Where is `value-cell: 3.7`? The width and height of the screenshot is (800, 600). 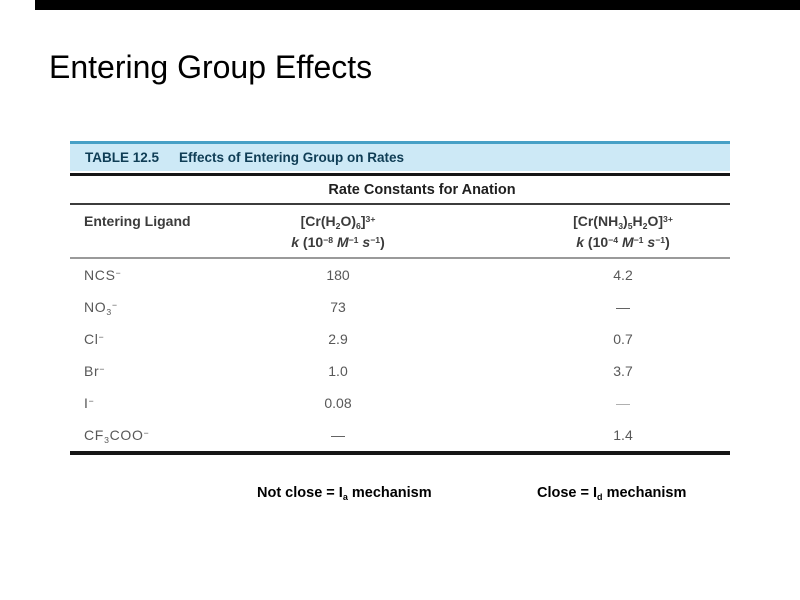
value-cell: 3.7 is located at coordinates (623, 371).